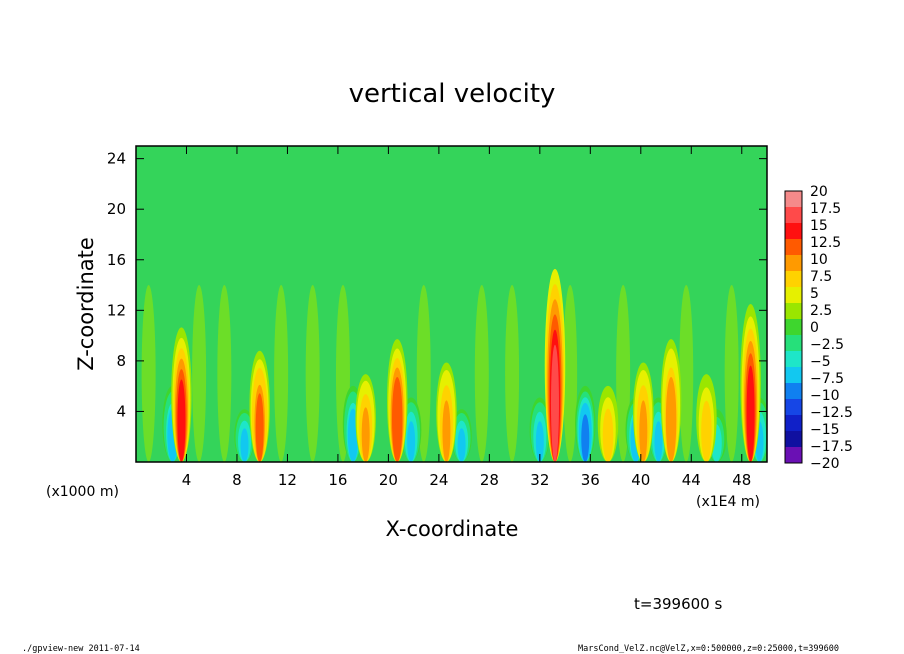  Describe the element at coordinates (539, 480) in the screenshot. I see `x-tick-label-7: 32` at that location.